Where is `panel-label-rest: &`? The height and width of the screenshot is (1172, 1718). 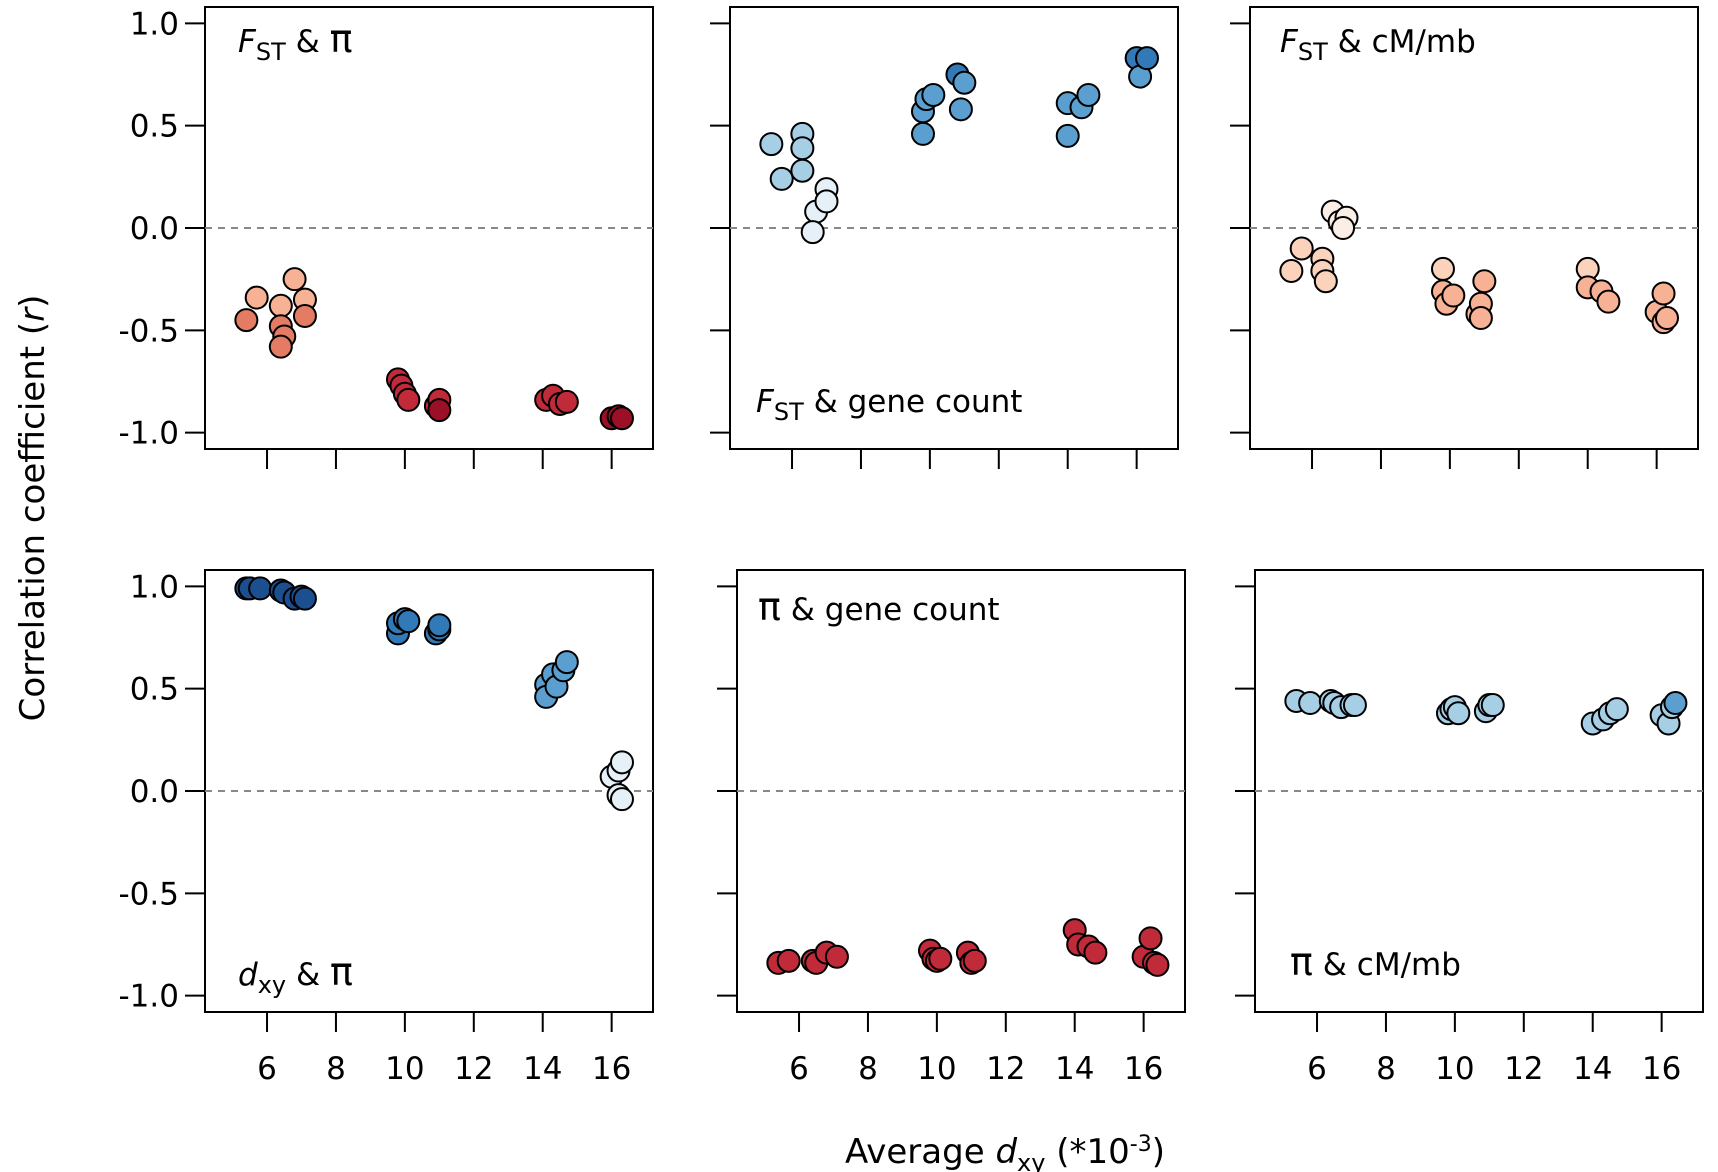
panel-label-rest: & is located at coordinates (308, 42).